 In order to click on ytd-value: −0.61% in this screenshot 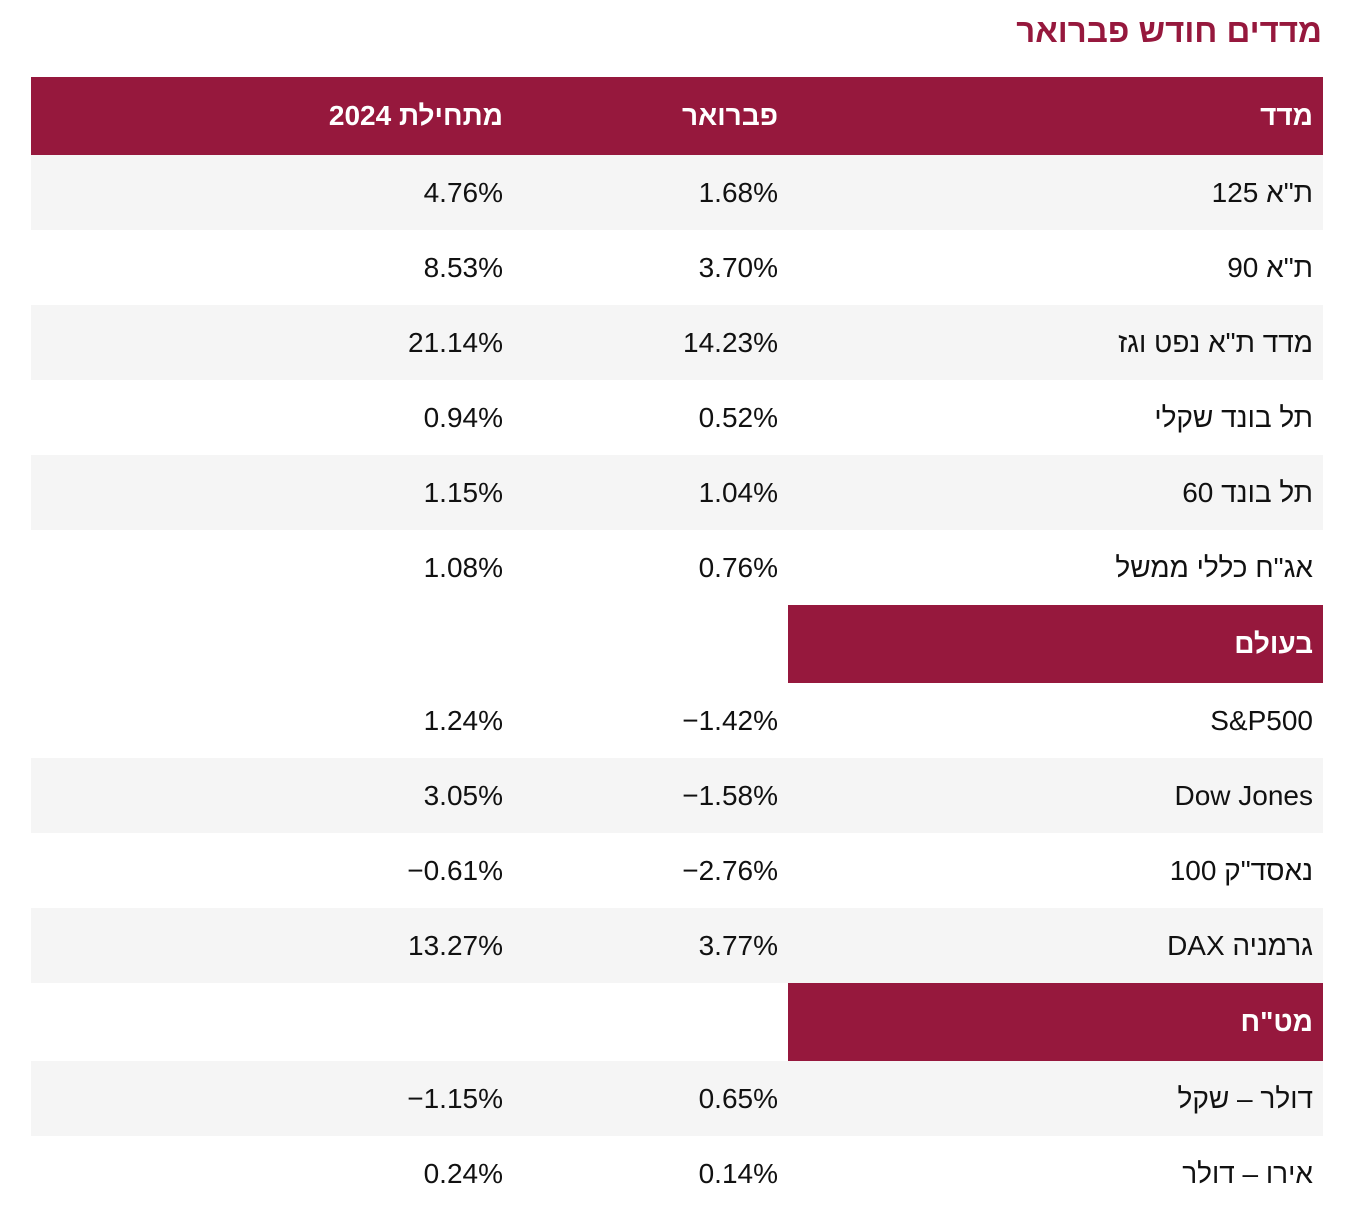, I will do `click(455, 870)`.